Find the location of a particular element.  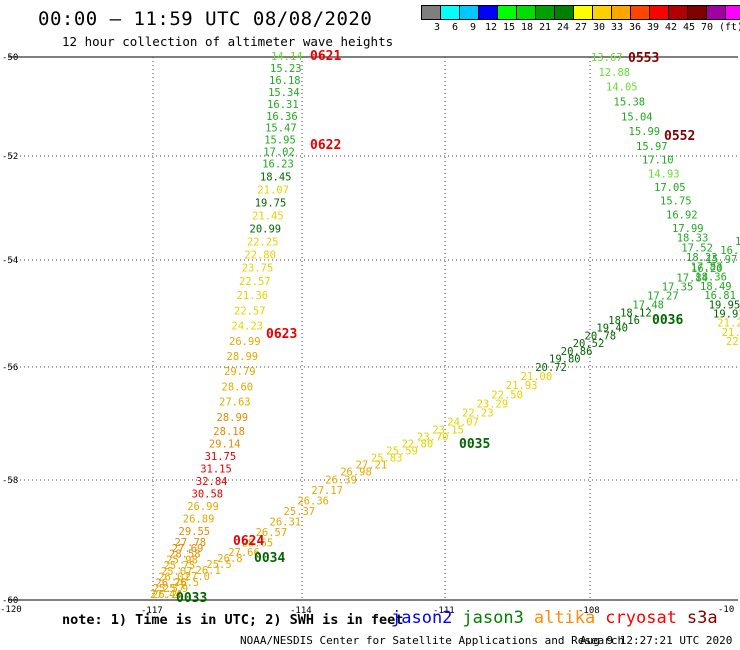

track-c-value: 26.98 is located at coordinates (356, 472).